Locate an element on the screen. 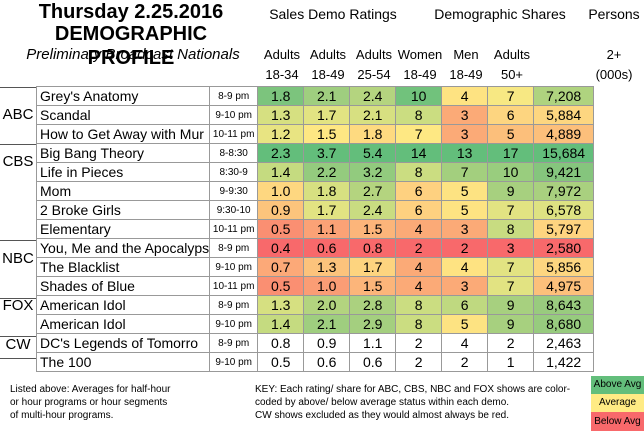  network-label: NBC is located at coordinates (18, 258).